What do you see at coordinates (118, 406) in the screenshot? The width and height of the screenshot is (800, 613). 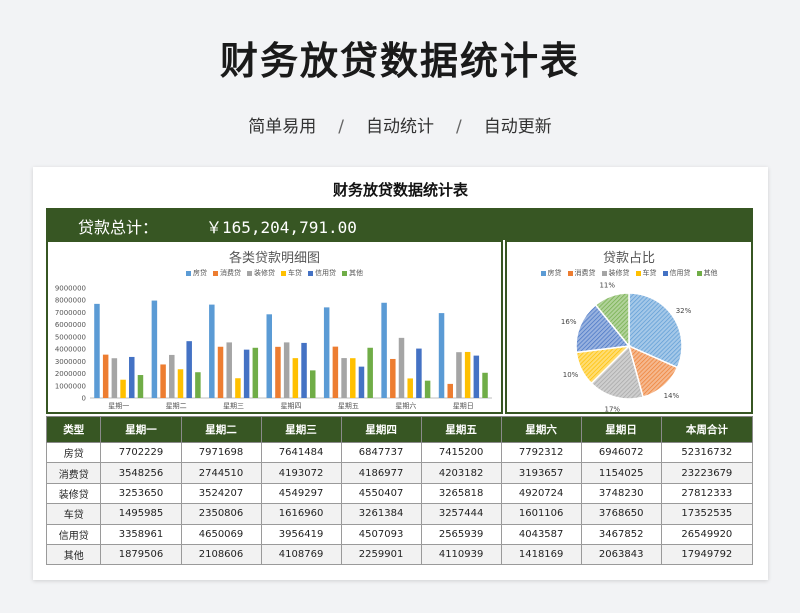 I see `x-tick-label: 星期一` at bounding box center [118, 406].